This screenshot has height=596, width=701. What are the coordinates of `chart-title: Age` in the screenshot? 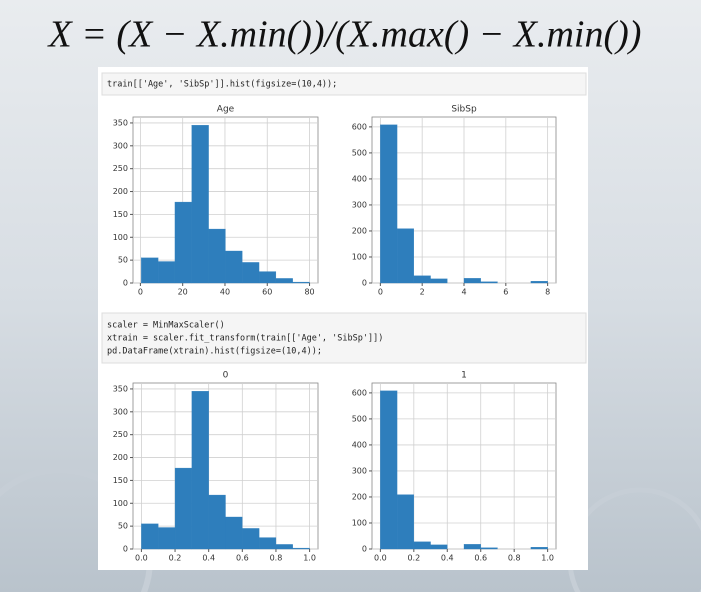 It's located at (226, 110).